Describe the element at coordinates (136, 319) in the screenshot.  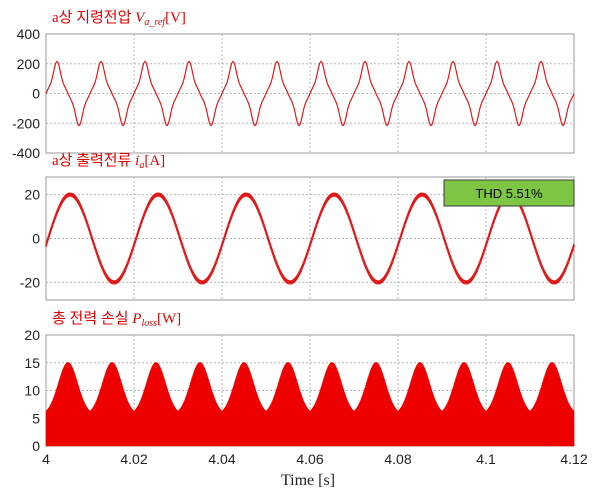
I see `title-variable: P` at that location.